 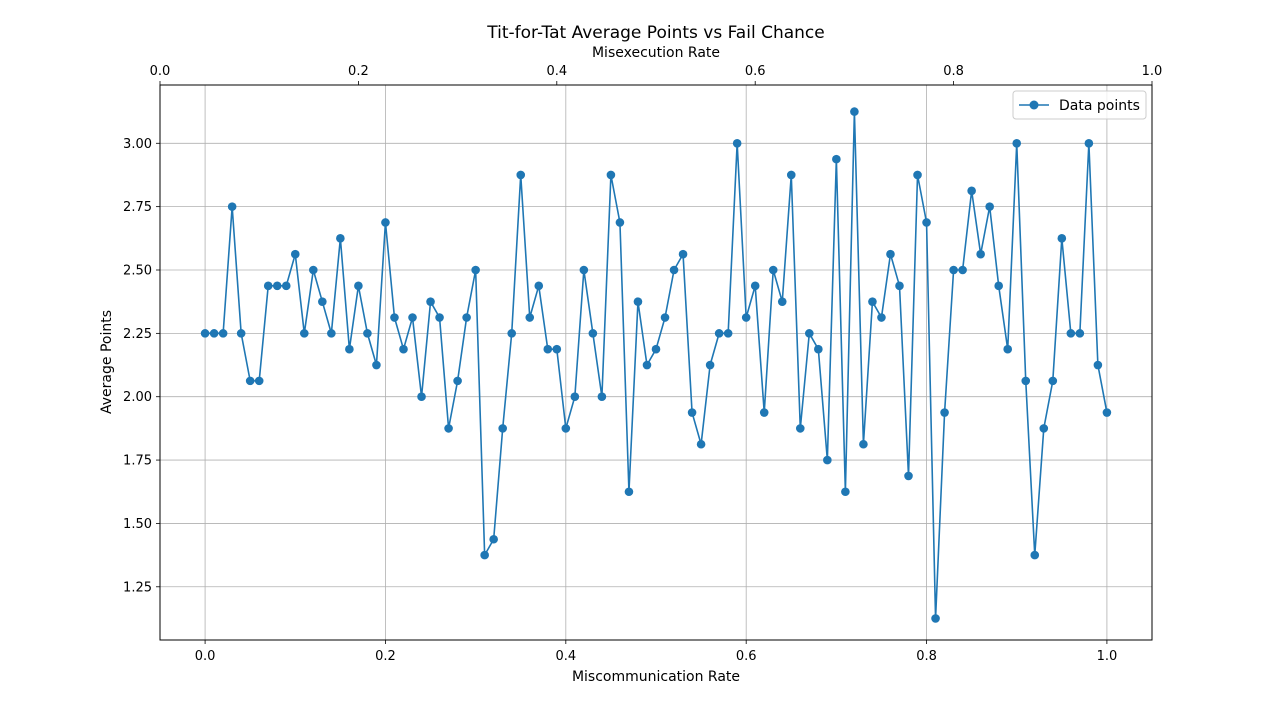 I want to click on y-tick-label: 1.25, so click(x=137, y=587).